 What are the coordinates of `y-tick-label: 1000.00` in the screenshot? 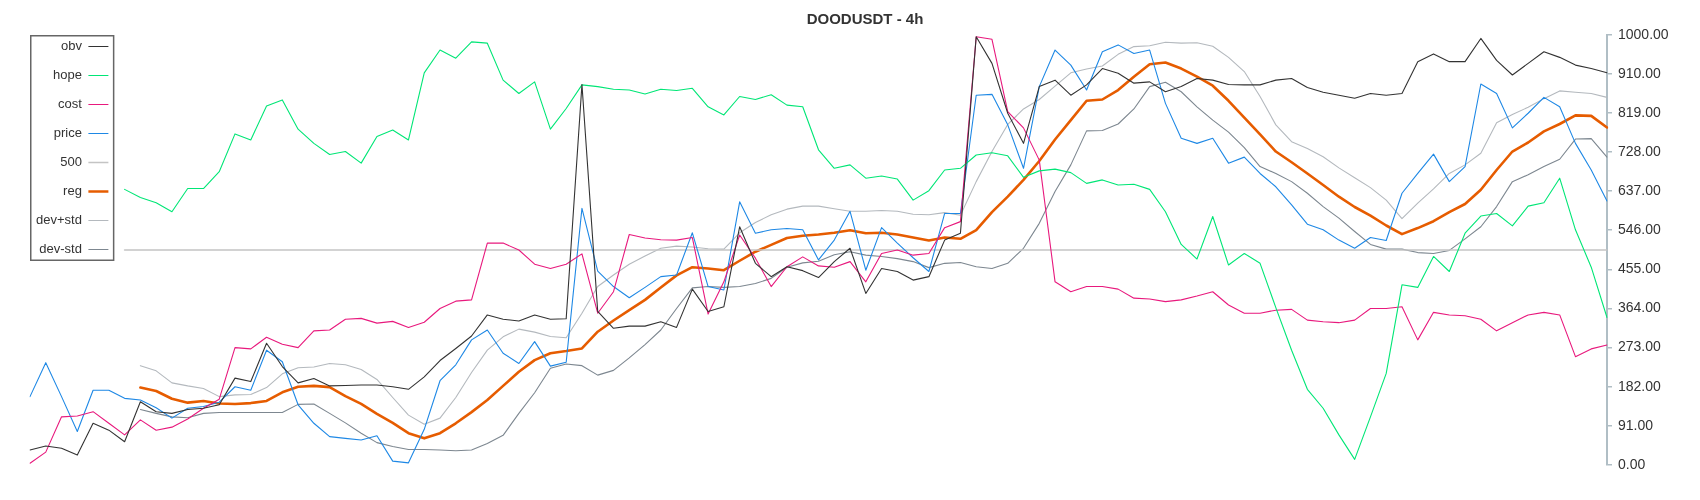 It's located at (1643, 33).